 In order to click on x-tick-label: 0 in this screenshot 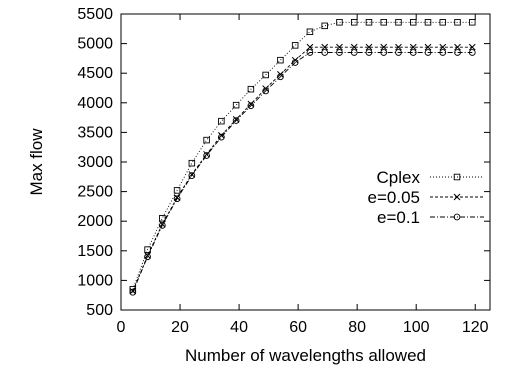, I will do `click(121, 327)`.